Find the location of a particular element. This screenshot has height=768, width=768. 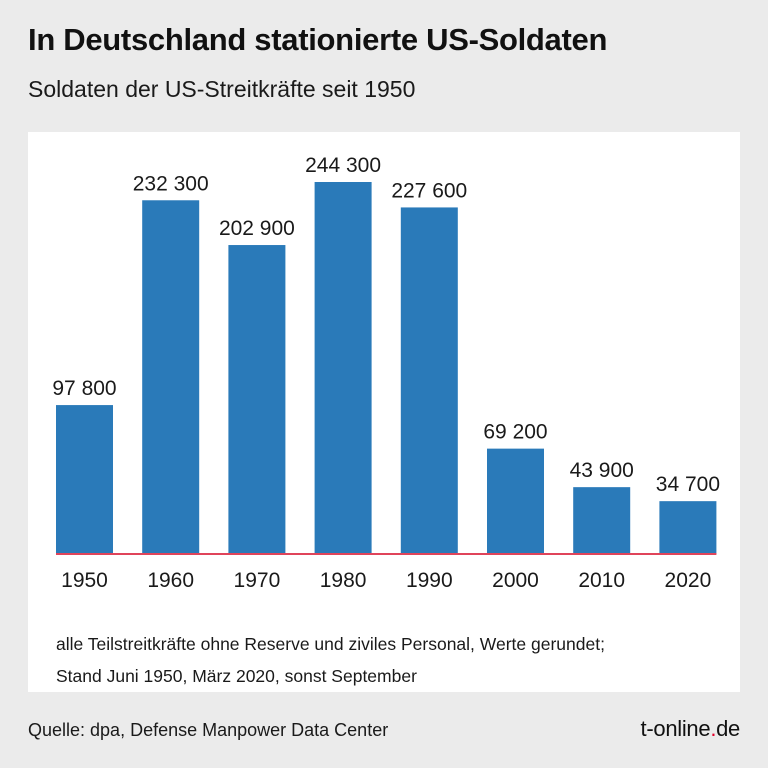

chart-title: In Deutschland stationierte US-Soldaten is located at coordinates (318, 39).